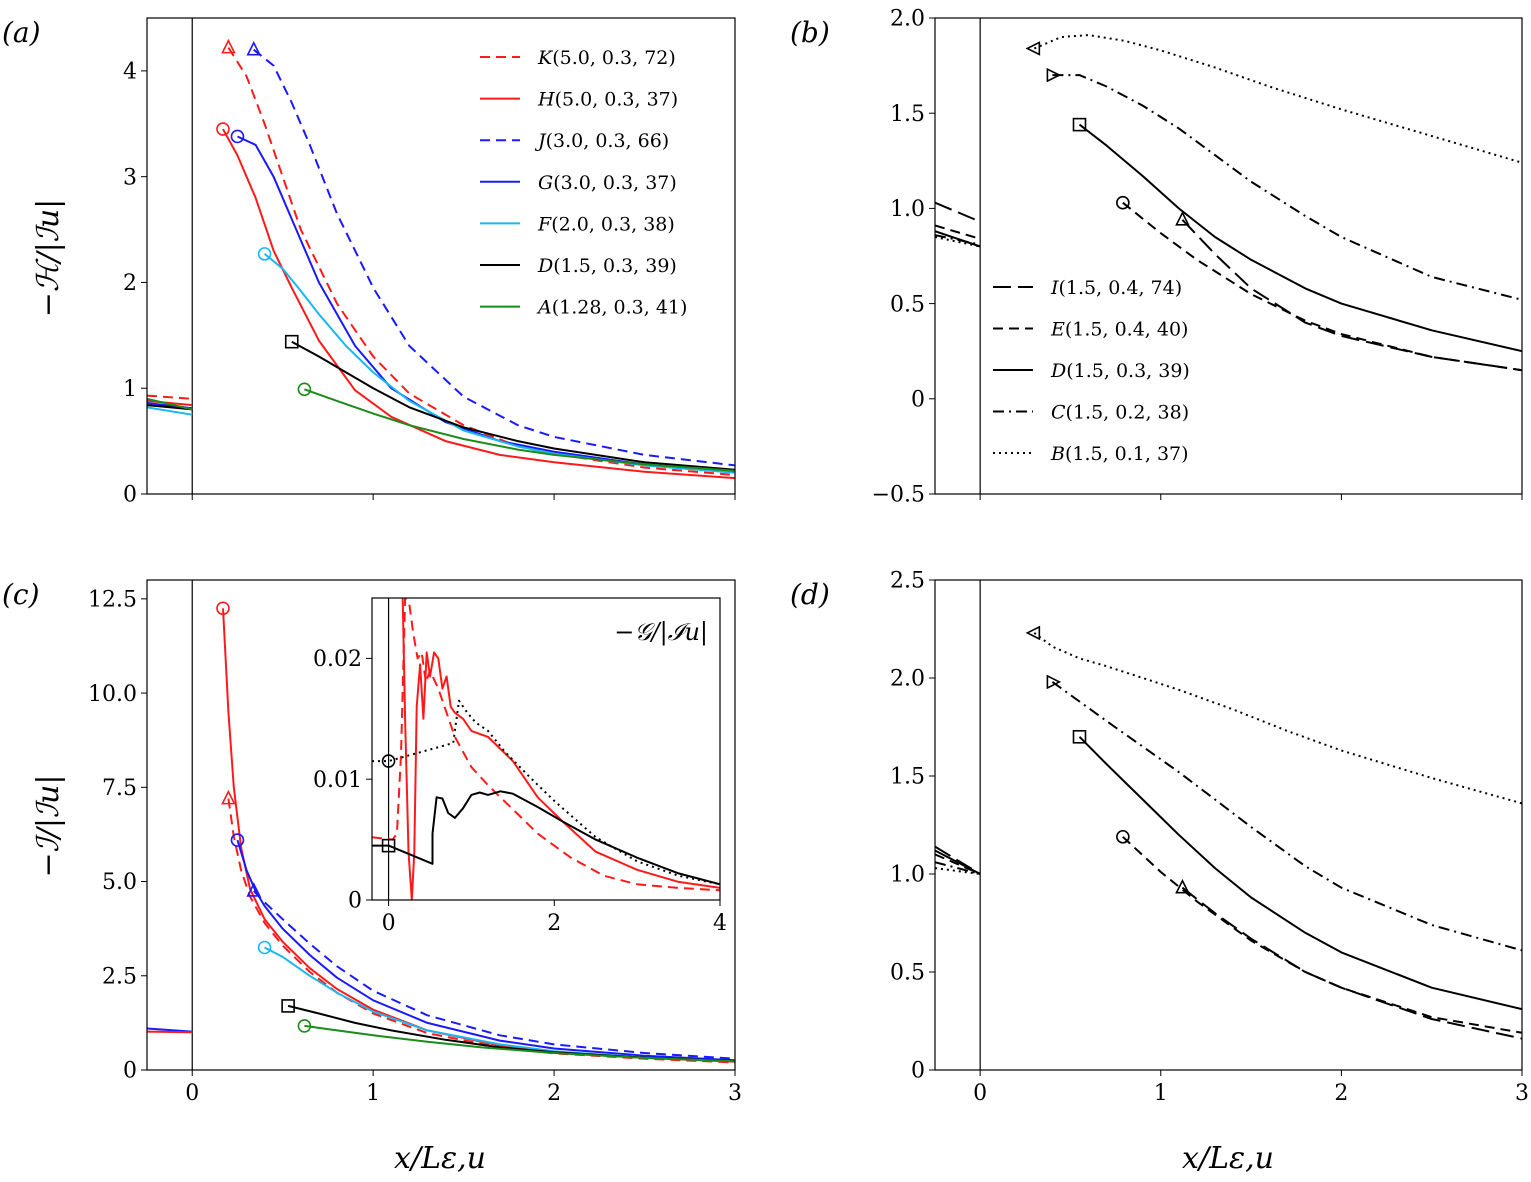  Describe the element at coordinates (48, 258) in the screenshot. I see `y-axis-title-a: −ℋ/|ℐu|` at that location.